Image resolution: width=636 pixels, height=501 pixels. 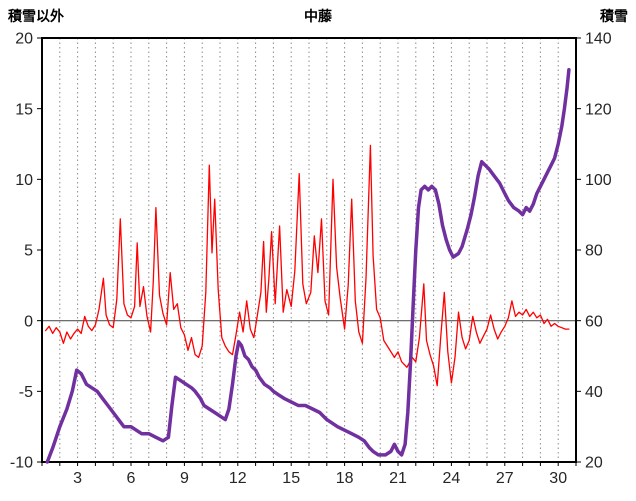 I want to click on left-tick-label: 5, so click(x=28, y=251).